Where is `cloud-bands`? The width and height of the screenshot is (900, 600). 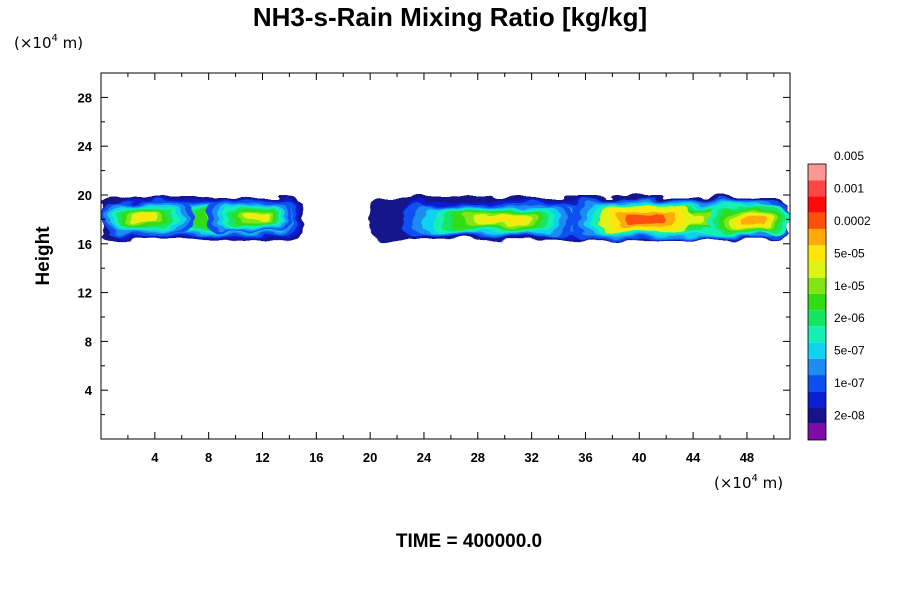 cloud-bands is located at coordinates (445, 219).